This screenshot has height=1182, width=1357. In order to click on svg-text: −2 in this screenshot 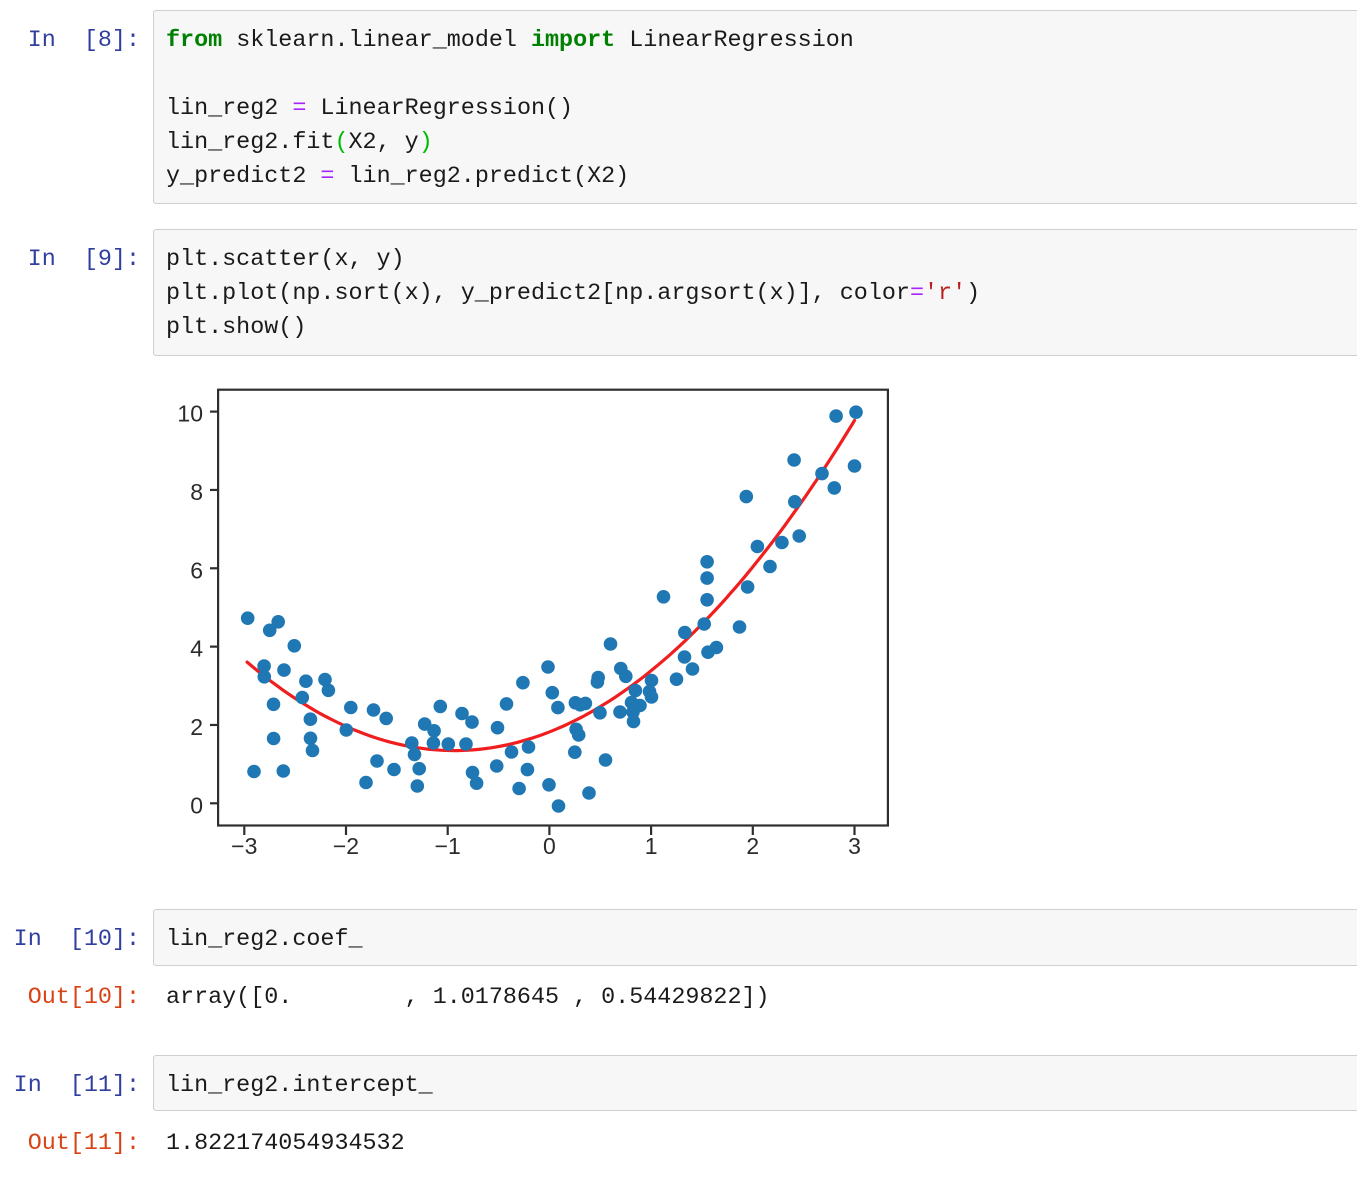, I will do `click(346, 846)`.